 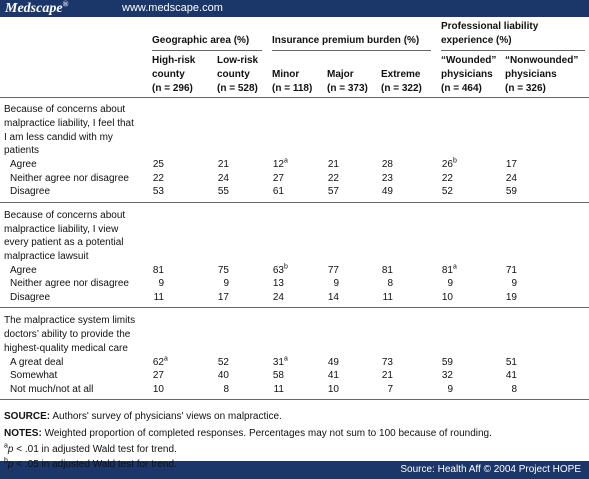 I want to click on source-label: SOURCE:, so click(x=27, y=417).